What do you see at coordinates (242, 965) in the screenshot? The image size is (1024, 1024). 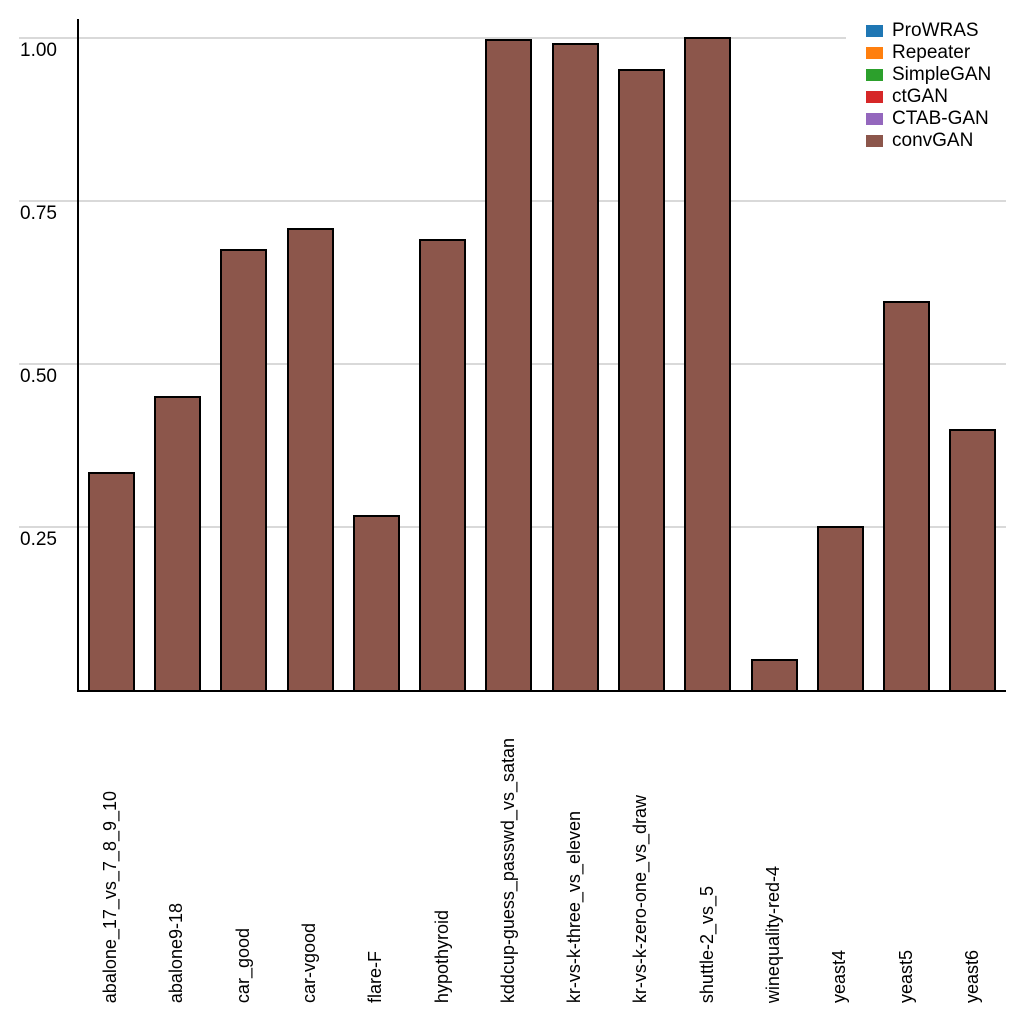 I see `x-tick-label: car_good` at bounding box center [242, 965].